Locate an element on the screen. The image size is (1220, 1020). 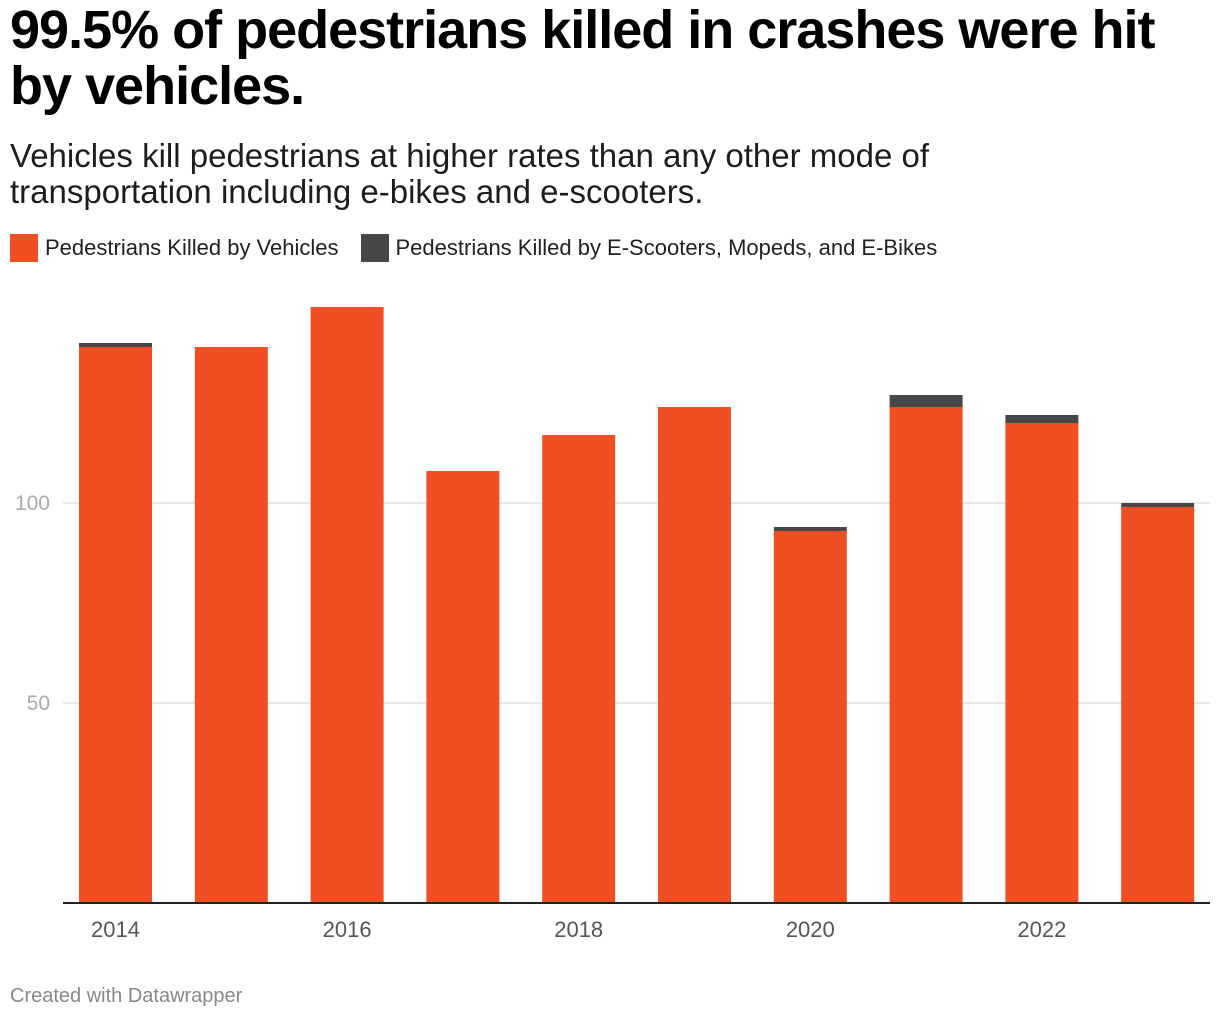
bar-vehicles-2021 is located at coordinates (926, 655).